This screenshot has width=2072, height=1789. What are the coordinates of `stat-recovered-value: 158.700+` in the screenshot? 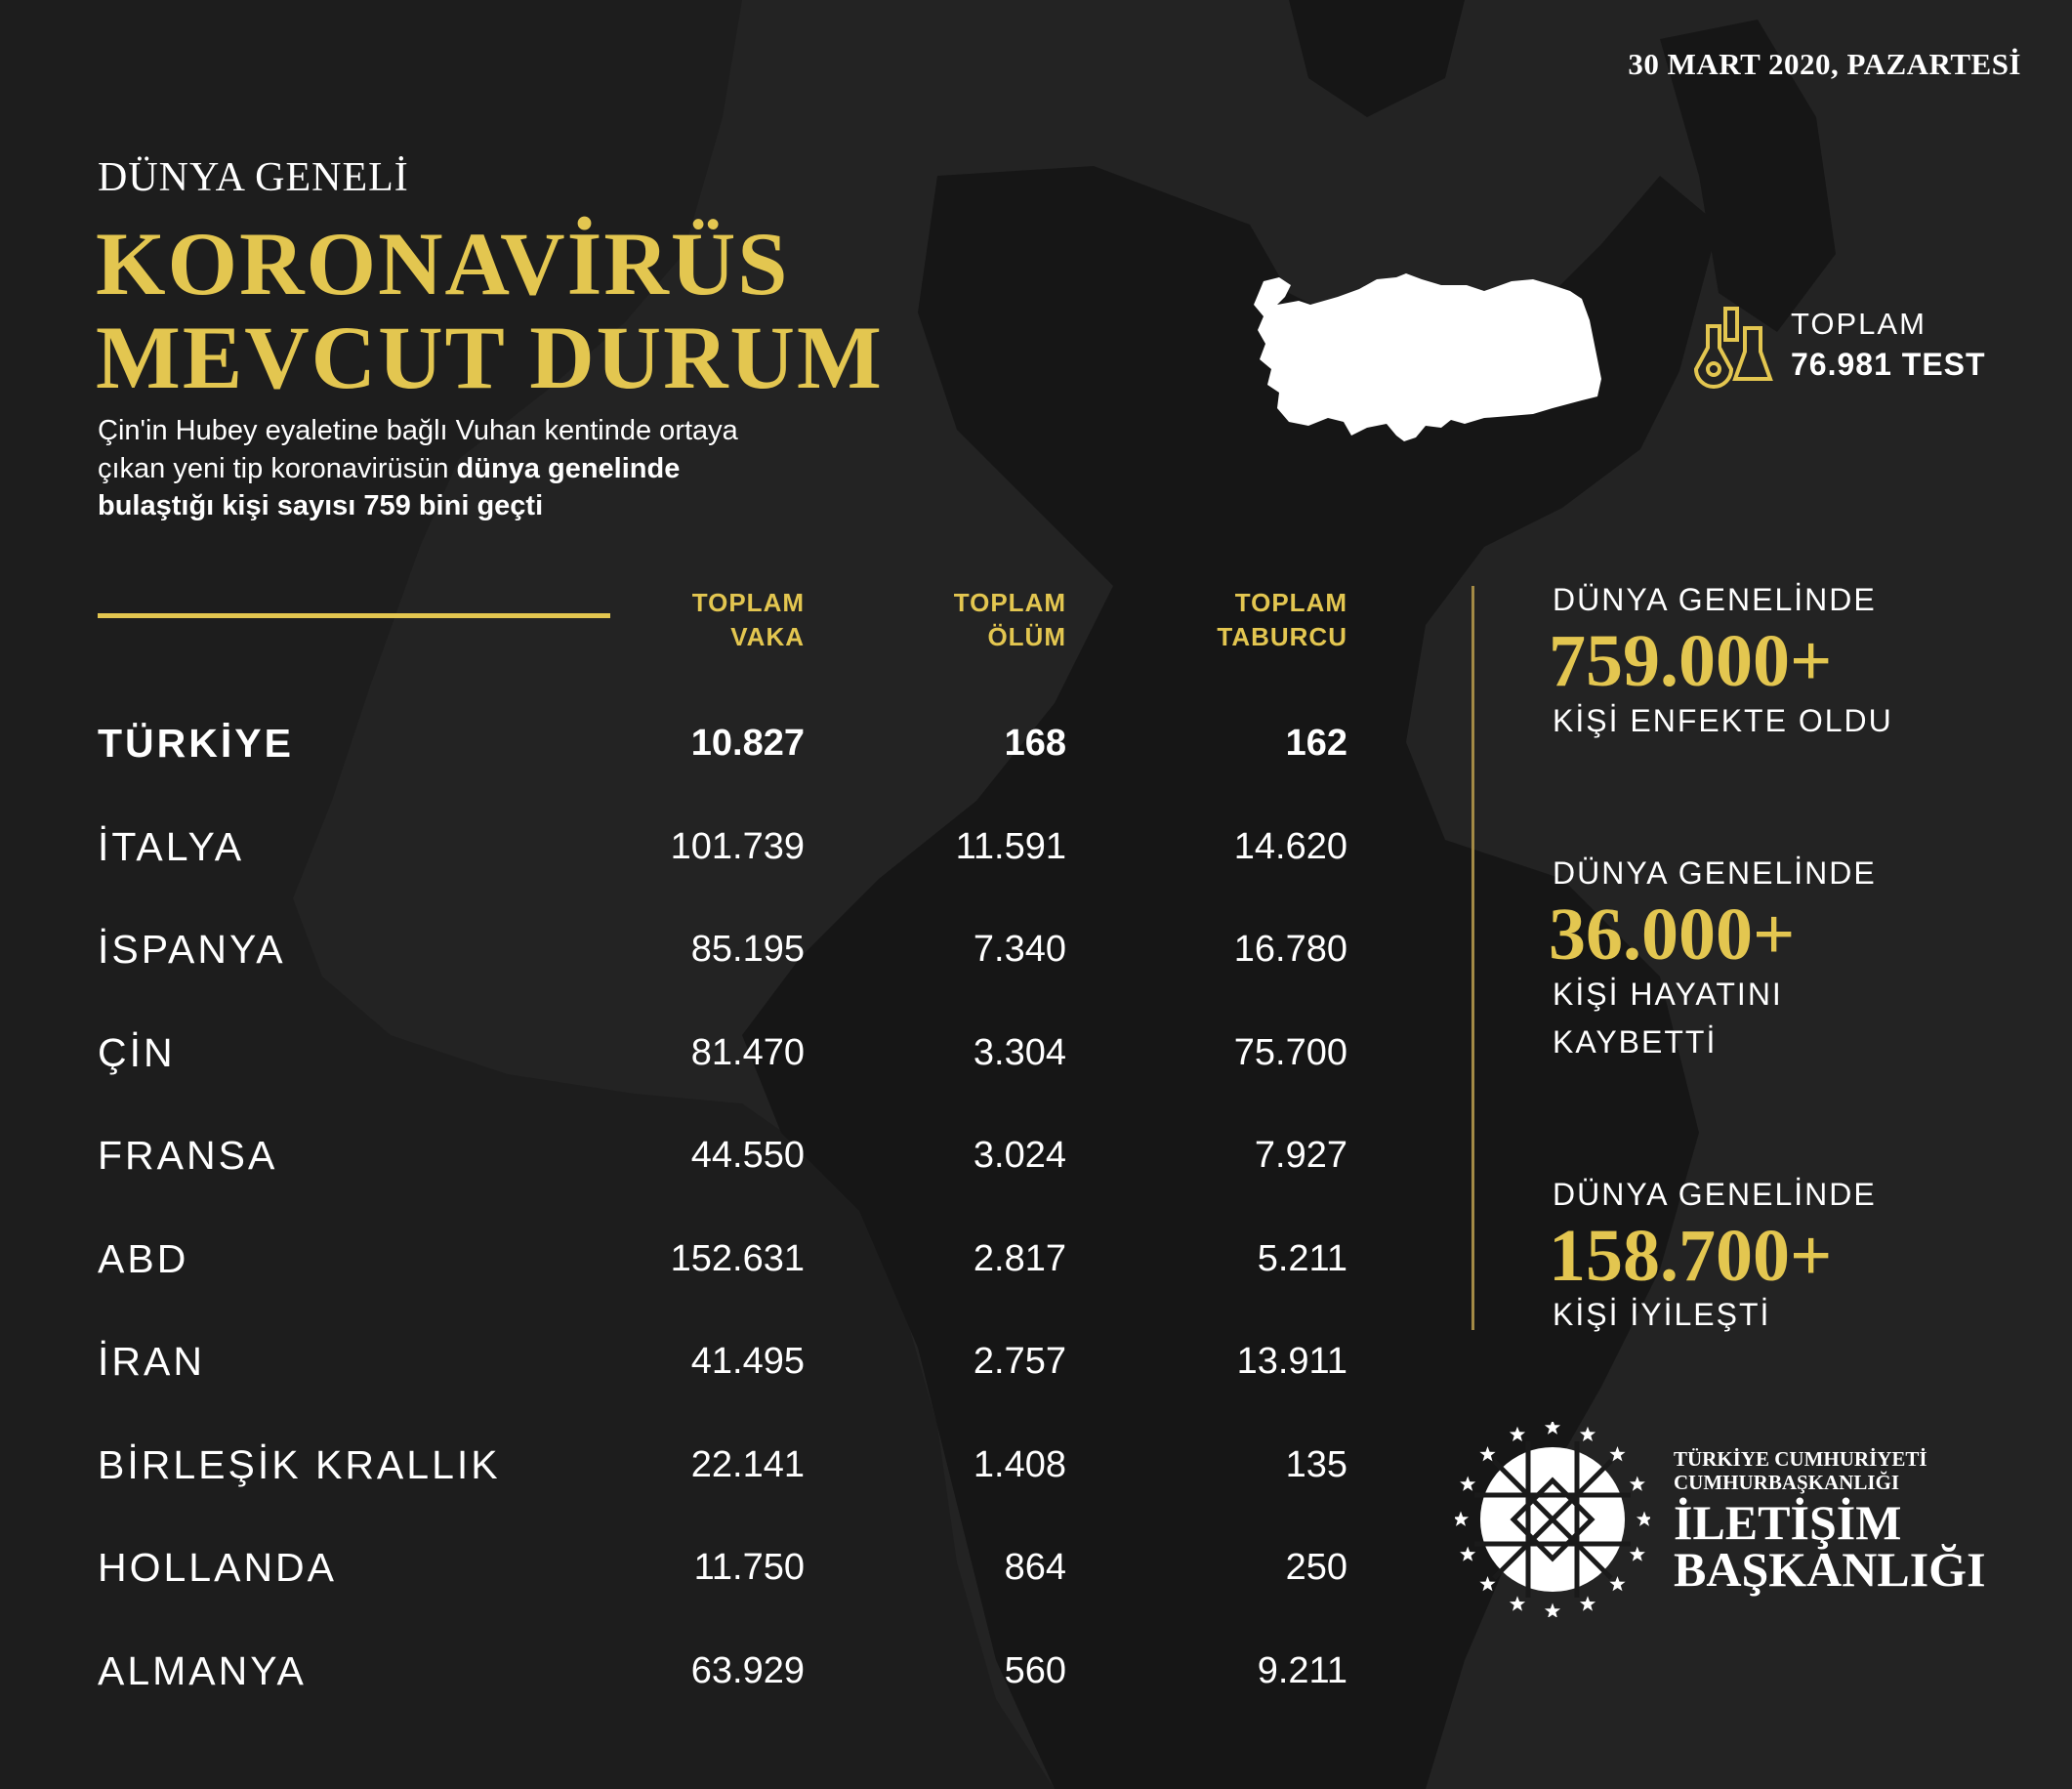 It's located at (1691, 1256).